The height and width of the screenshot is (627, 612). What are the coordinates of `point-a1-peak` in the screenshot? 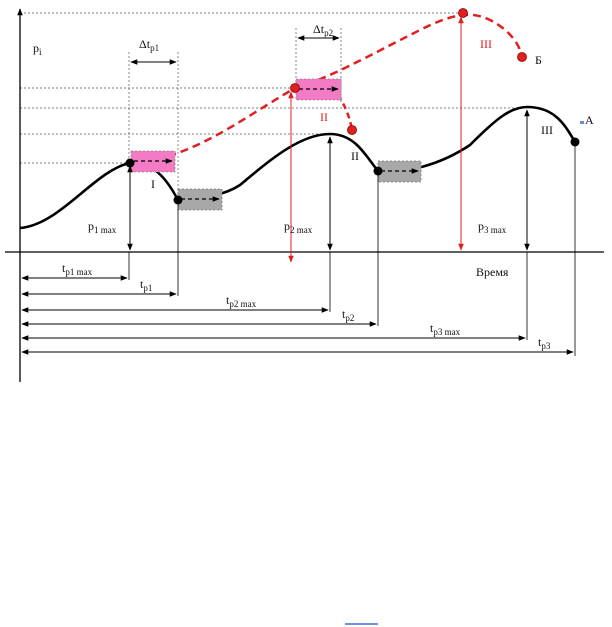 It's located at (130, 163).